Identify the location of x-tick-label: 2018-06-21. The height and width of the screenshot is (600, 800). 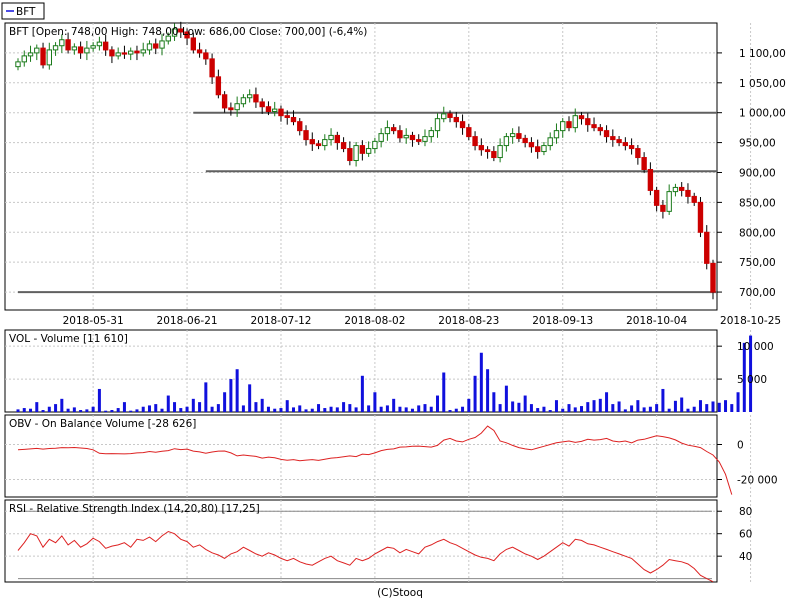
(187, 321).